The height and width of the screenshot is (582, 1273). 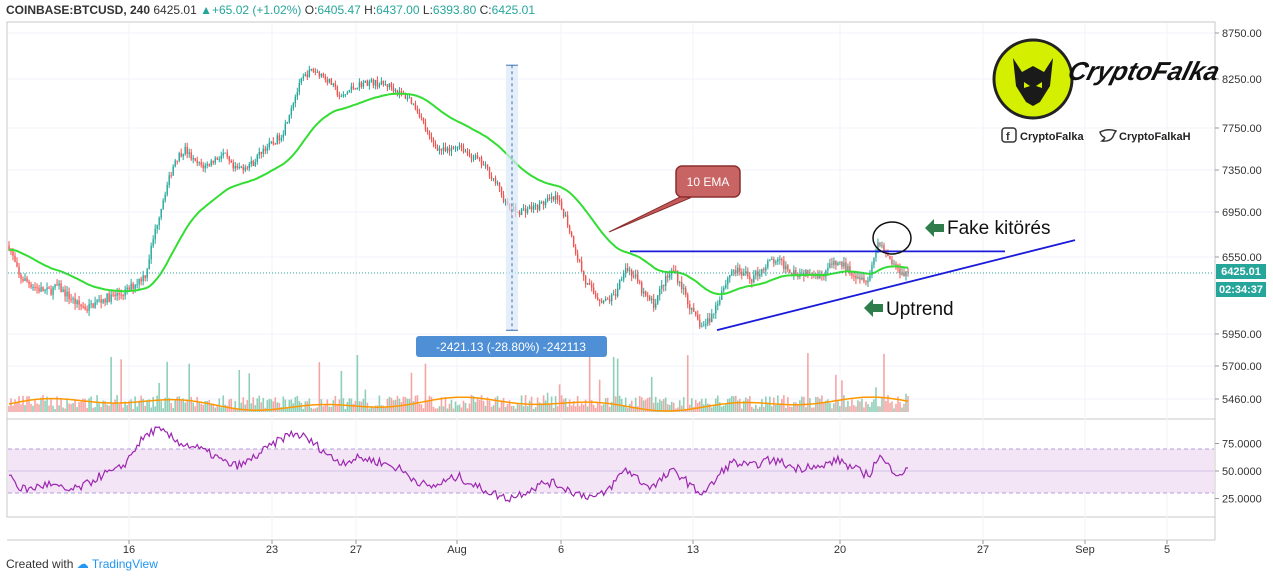 What do you see at coordinates (206, 10) in the screenshot?
I see `up-arrow-icon: ▲` at bounding box center [206, 10].